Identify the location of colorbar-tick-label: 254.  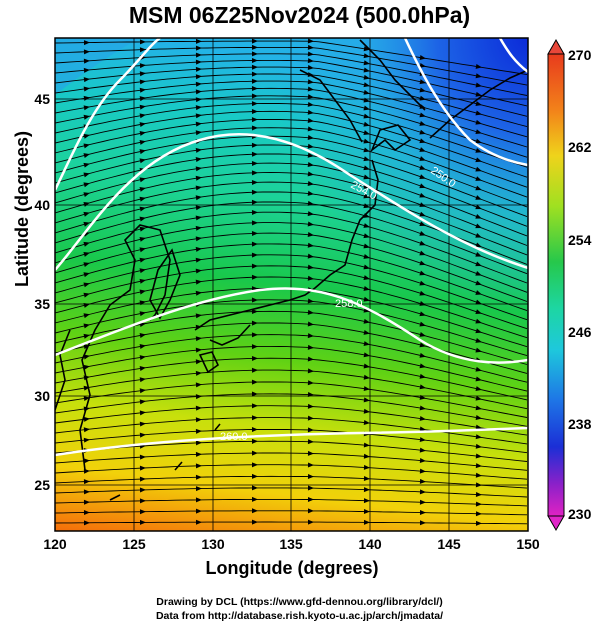
(580, 240).